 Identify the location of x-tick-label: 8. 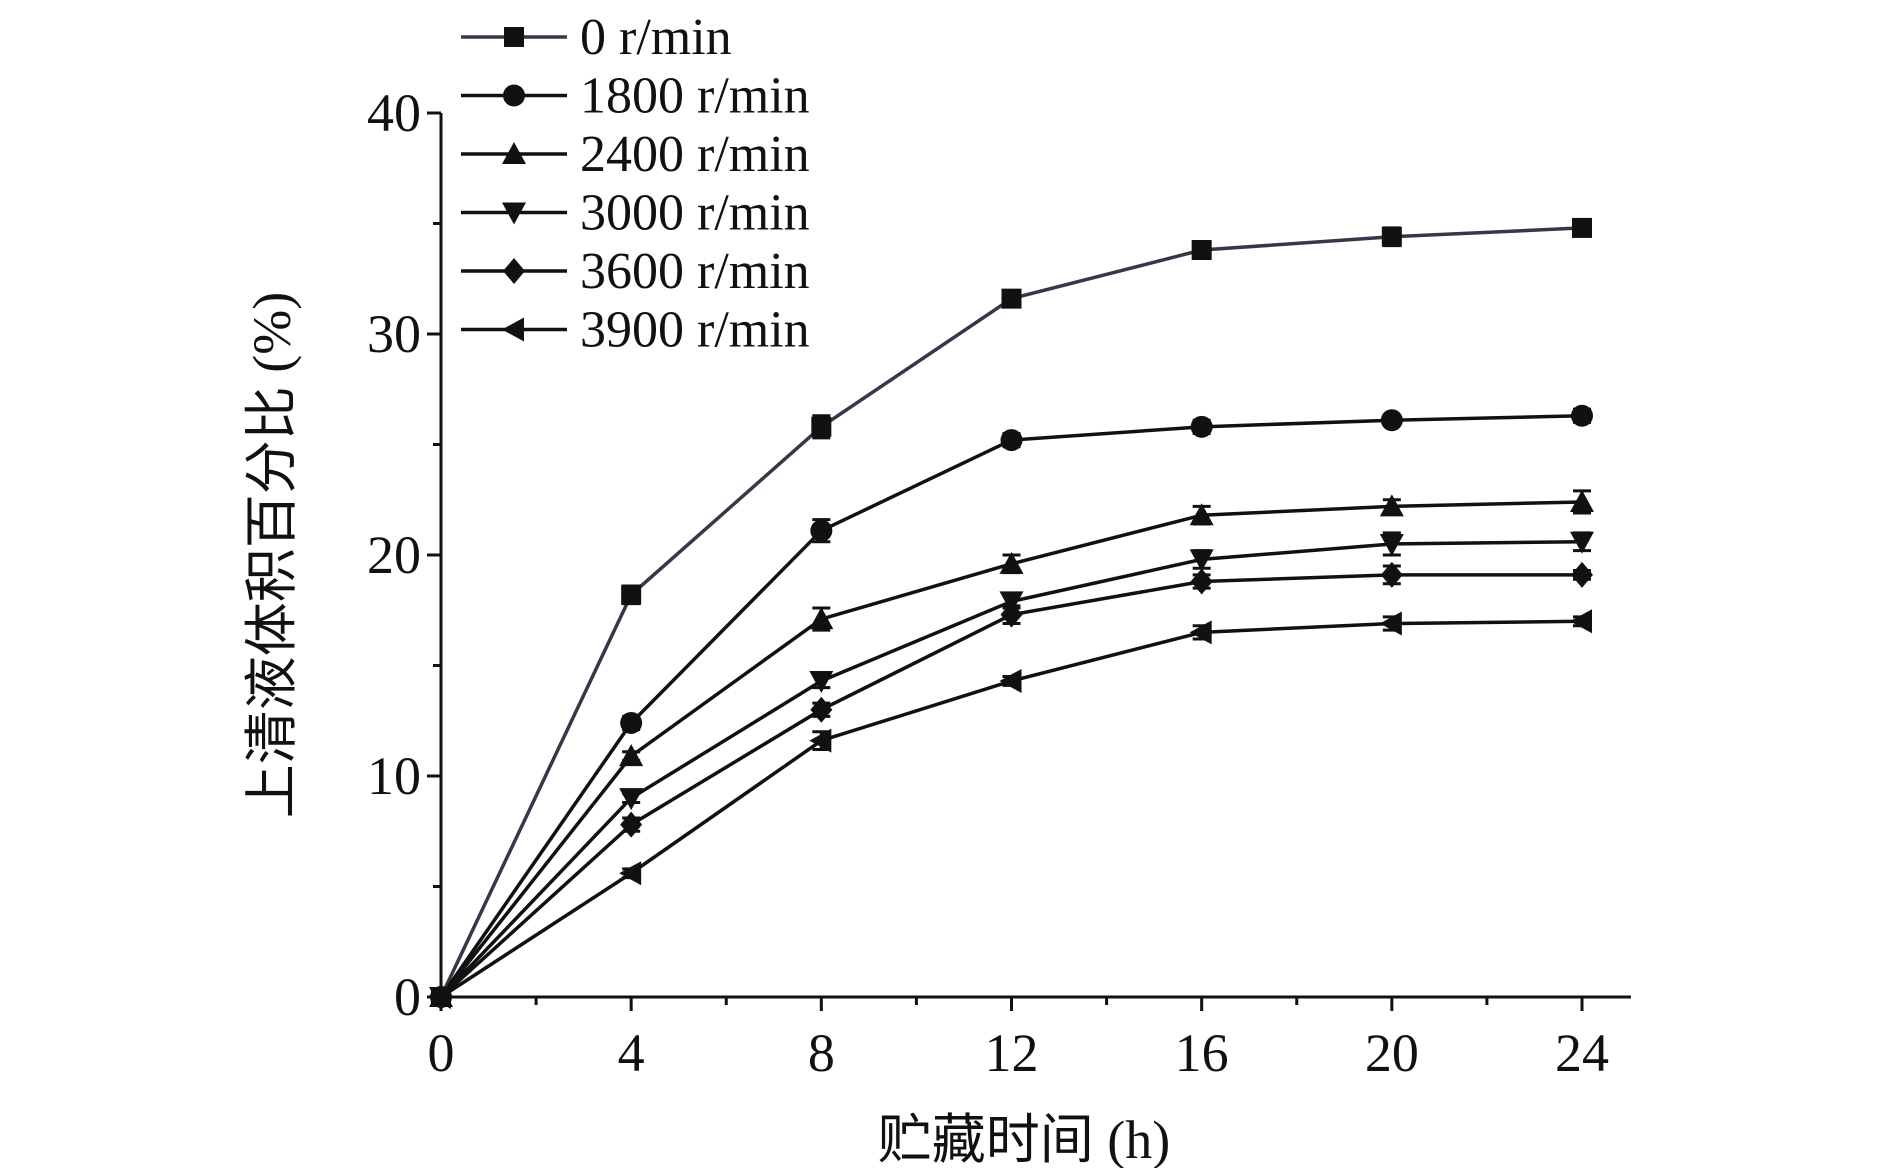
(821, 1053).